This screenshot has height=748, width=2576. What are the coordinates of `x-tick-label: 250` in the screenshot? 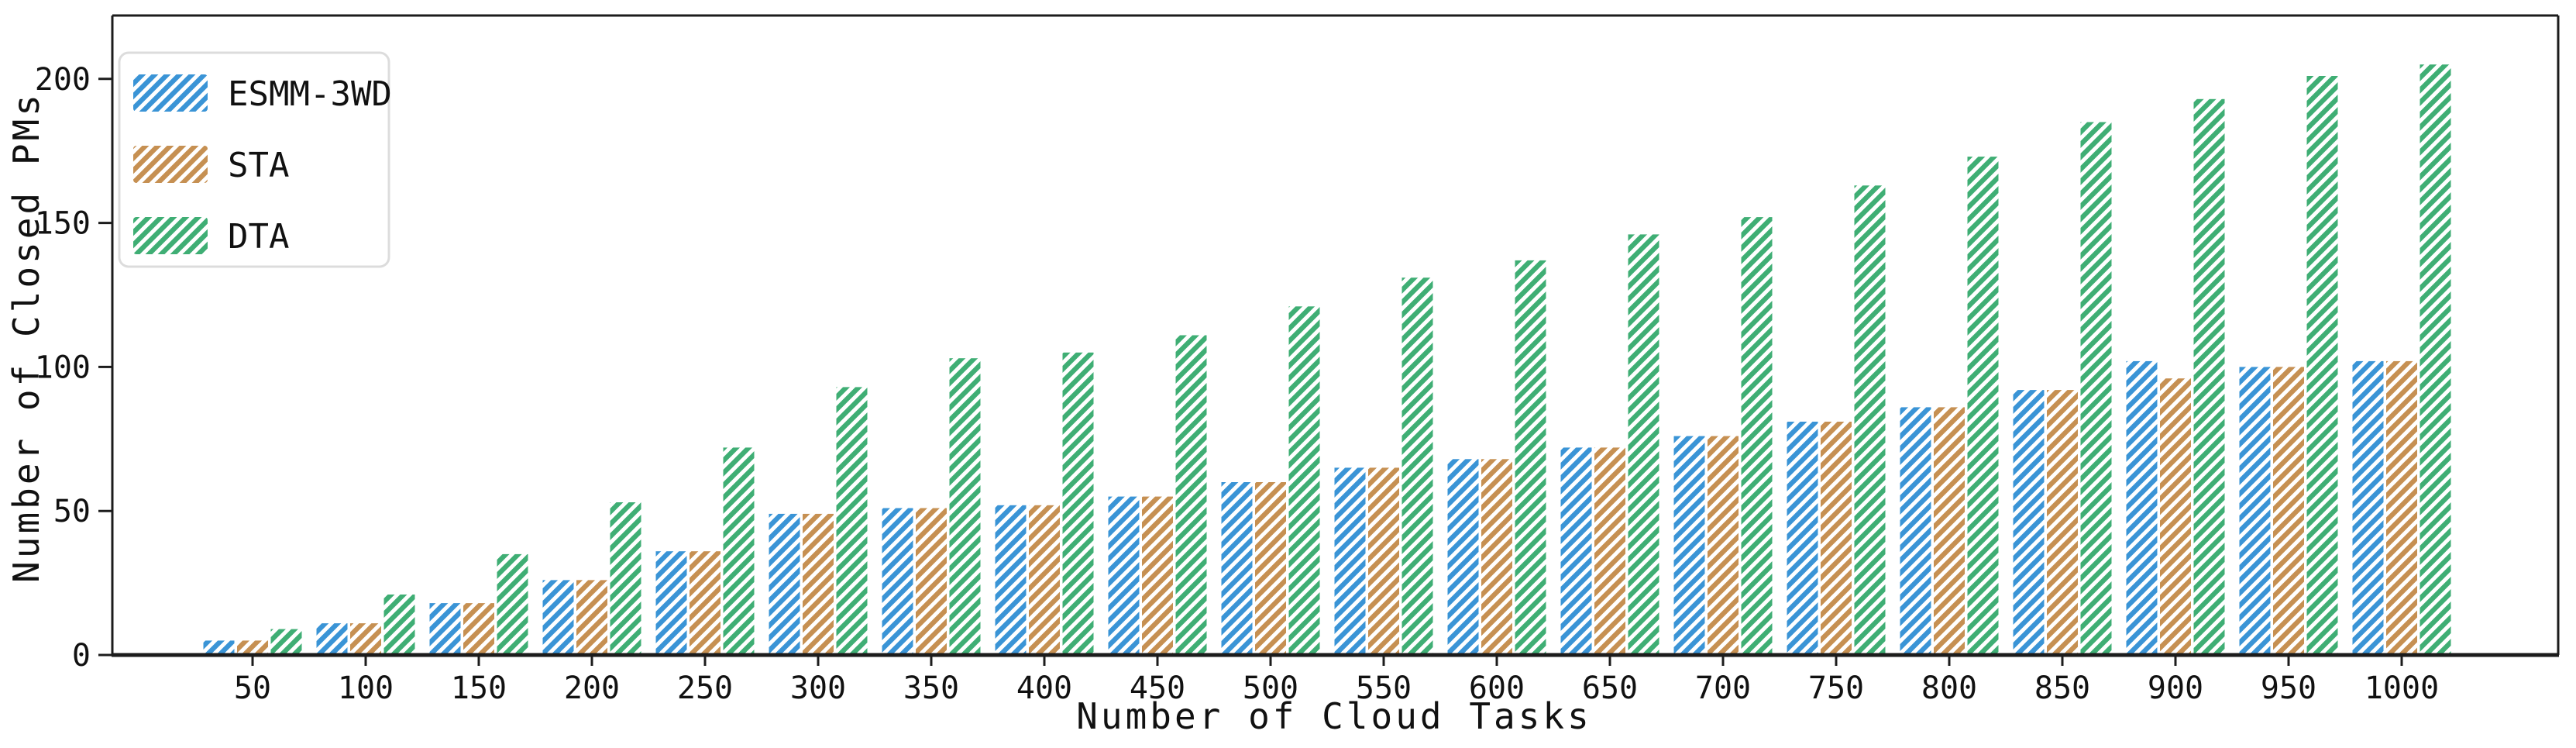 It's located at (705, 688).